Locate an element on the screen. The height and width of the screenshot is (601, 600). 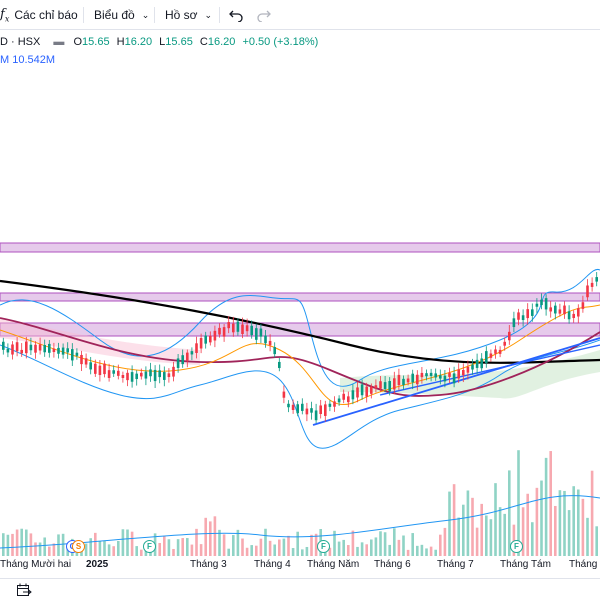
x-tick-label: Tháng Năm is located at coordinates (333, 564).